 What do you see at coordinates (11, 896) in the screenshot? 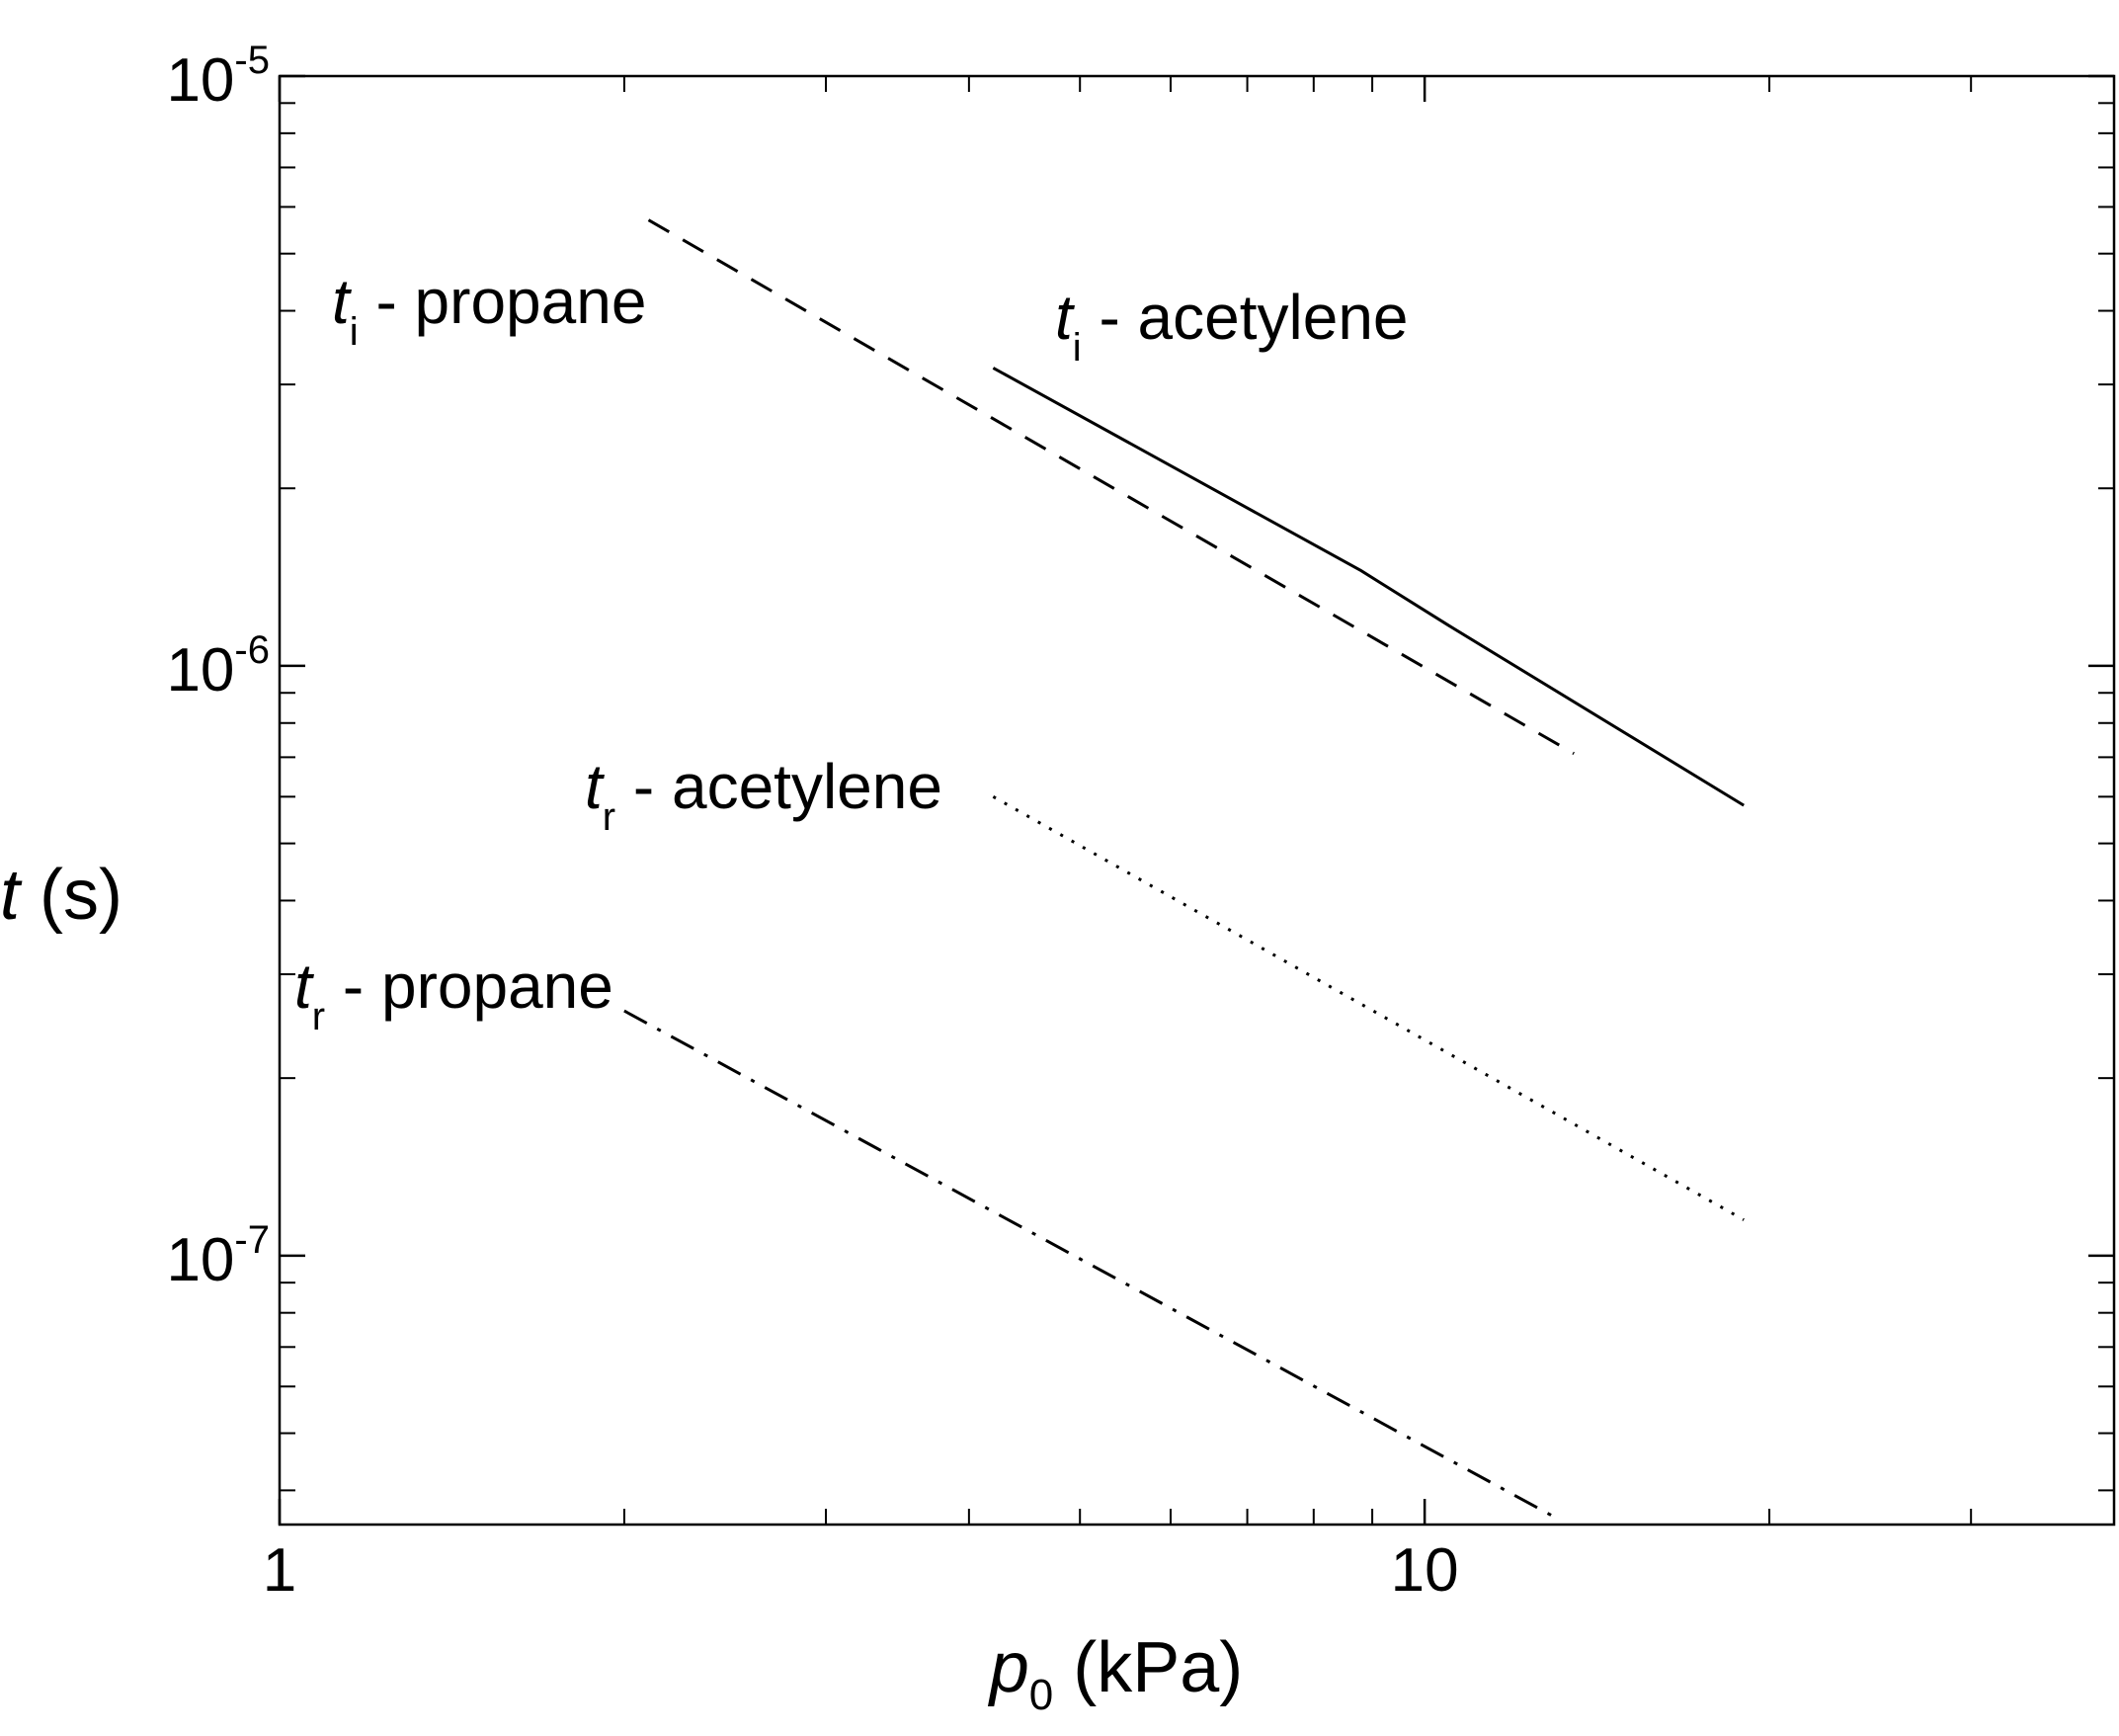
I see `y-axis-var: t` at bounding box center [11, 896].